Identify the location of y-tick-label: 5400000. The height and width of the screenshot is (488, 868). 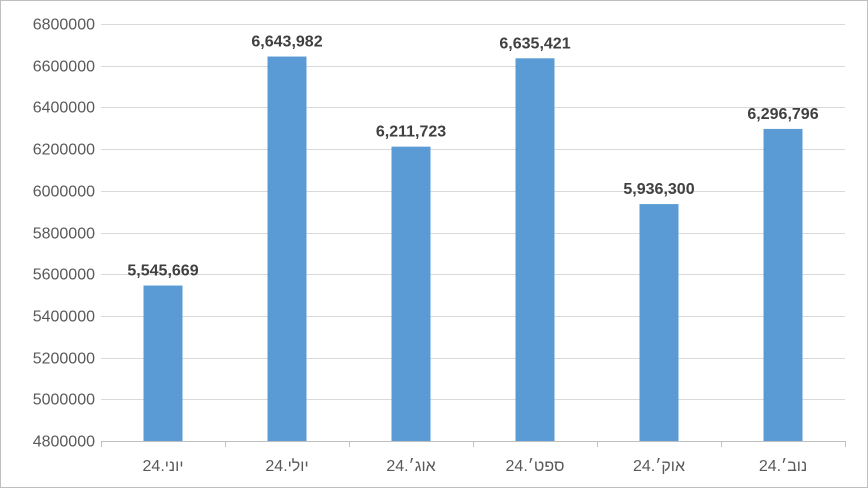
(64, 317).